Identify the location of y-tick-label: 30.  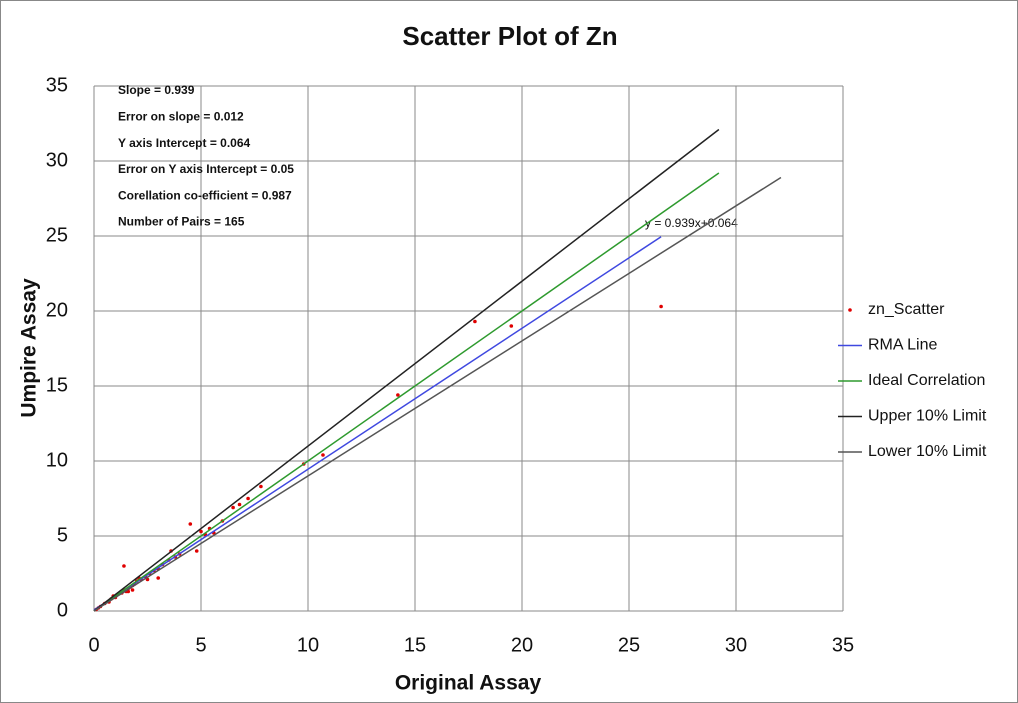
(57, 160).